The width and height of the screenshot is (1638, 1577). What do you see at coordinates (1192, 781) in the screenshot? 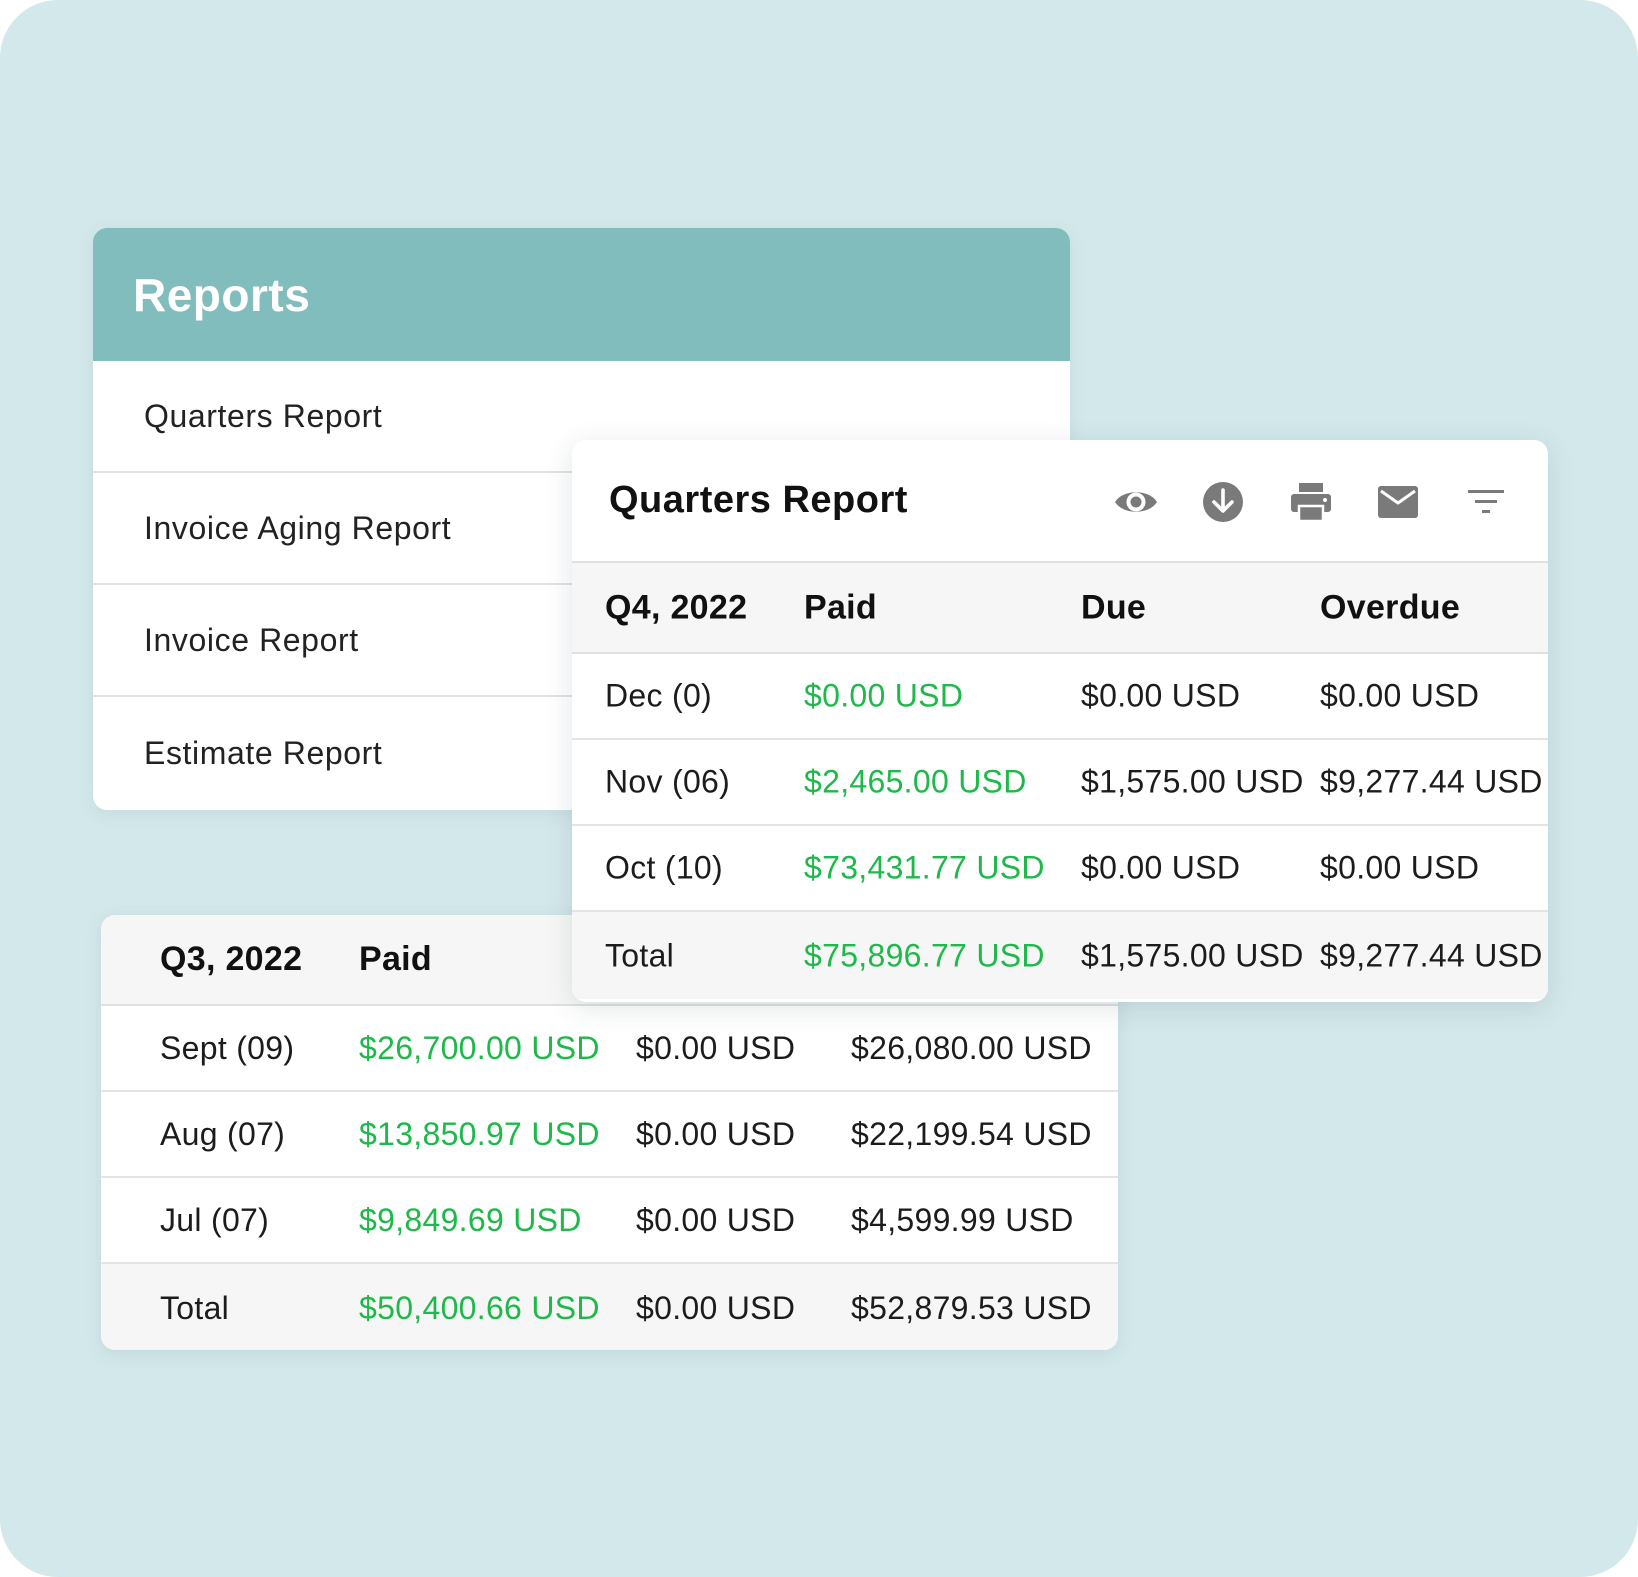
I see `due-cell: $1,575.00 USD` at bounding box center [1192, 781].